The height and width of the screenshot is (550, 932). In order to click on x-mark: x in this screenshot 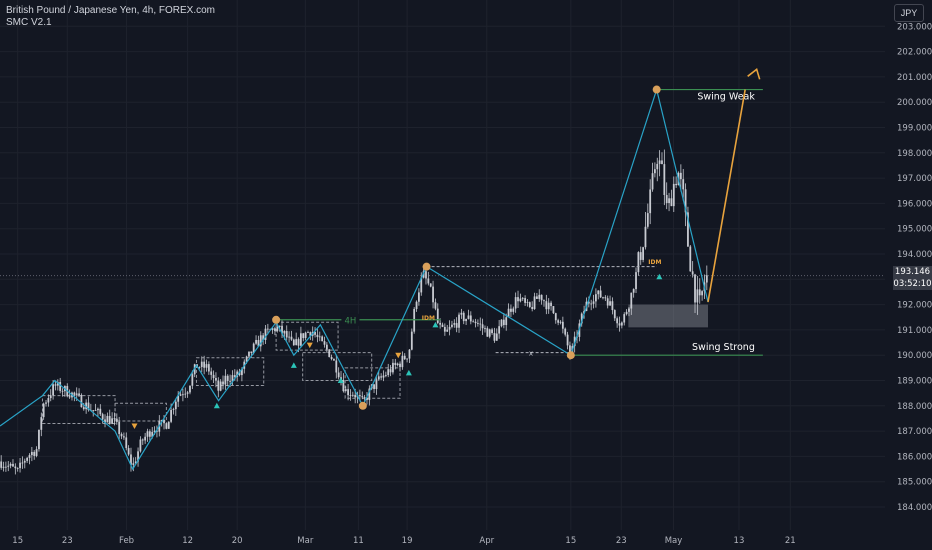, I will do `click(531, 354)`.